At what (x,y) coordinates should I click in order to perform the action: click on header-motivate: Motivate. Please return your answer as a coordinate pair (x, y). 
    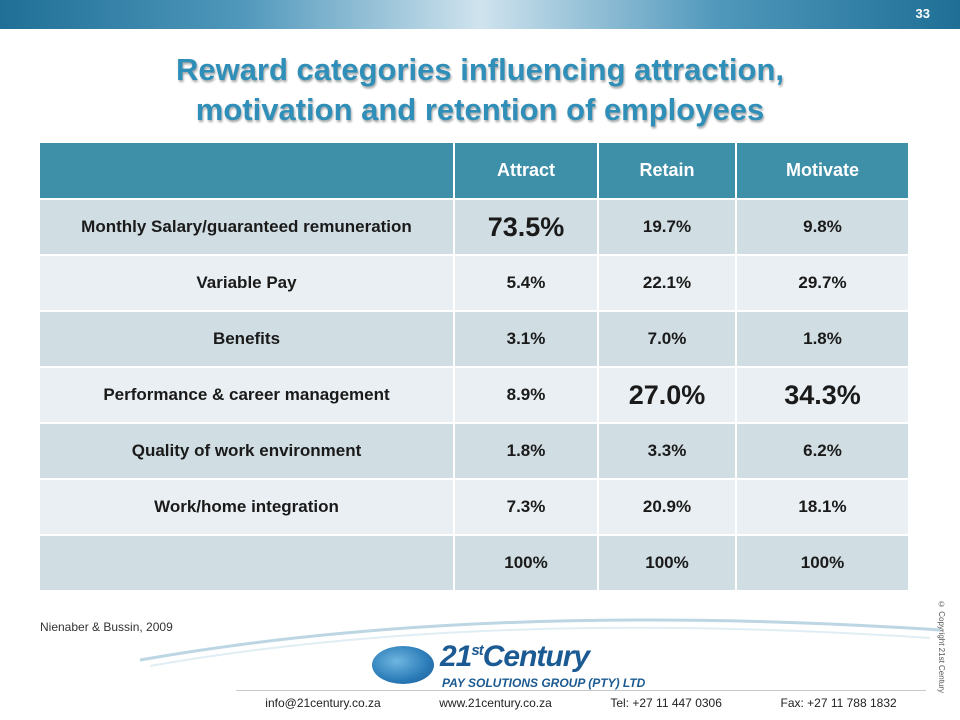
    Looking at the image, I should click on (822, 171).